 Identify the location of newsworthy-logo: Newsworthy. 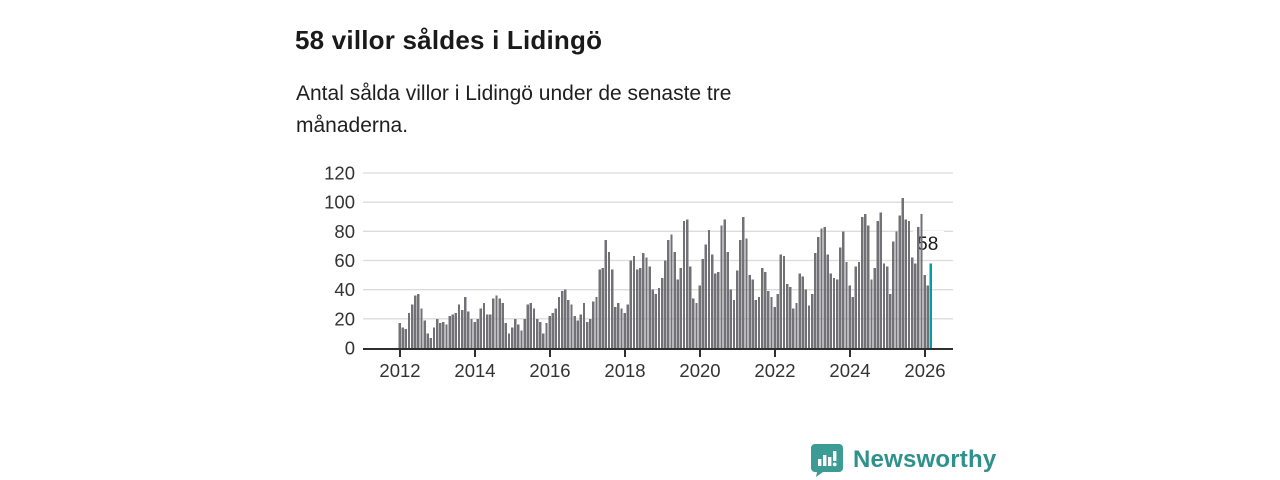
(903, 460).